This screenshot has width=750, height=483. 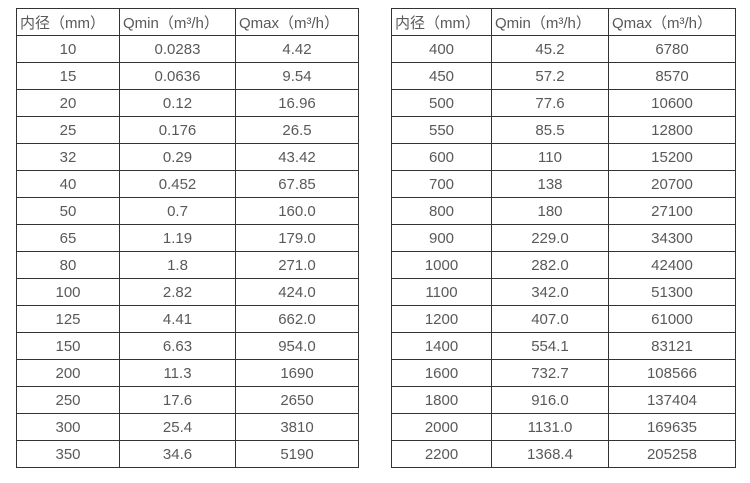 I want to click on table-row: 2200 1368.4 205258, so click(x=563, y=454).